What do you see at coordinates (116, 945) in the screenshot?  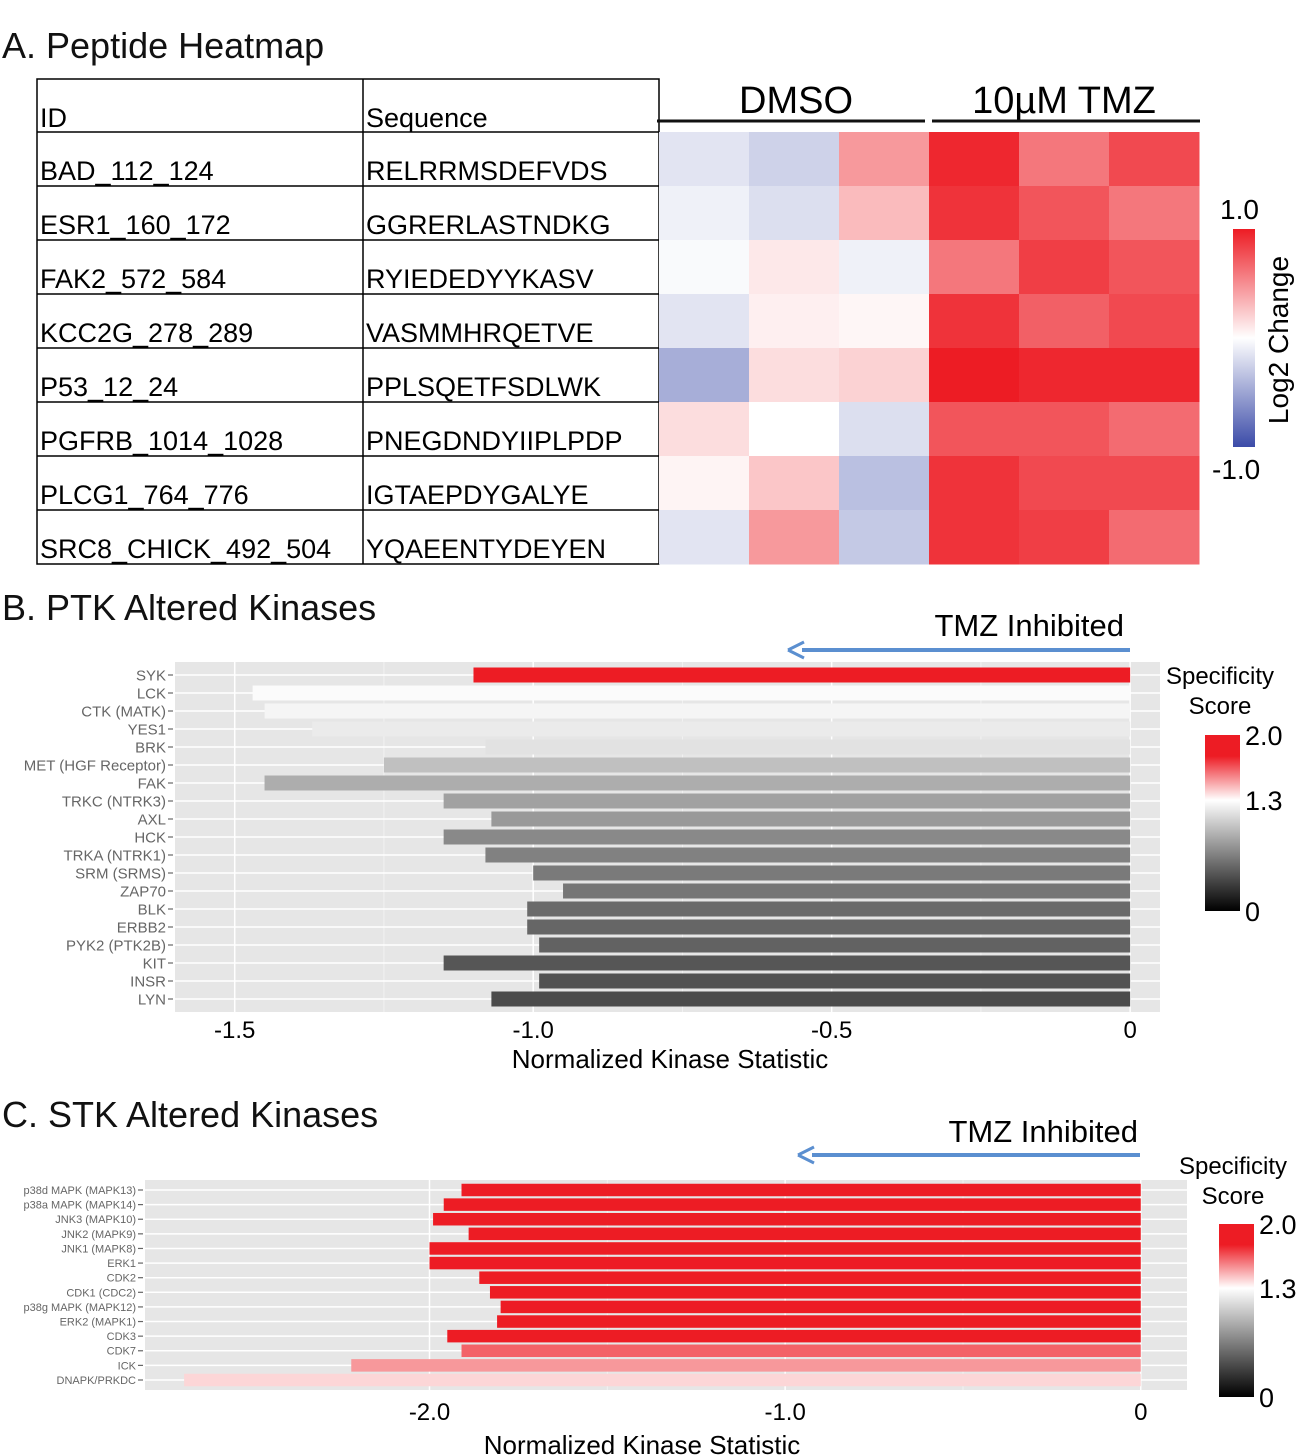 I see `kinase-label: PYK2 (PTK2B)` at bounding box center [116, 945].